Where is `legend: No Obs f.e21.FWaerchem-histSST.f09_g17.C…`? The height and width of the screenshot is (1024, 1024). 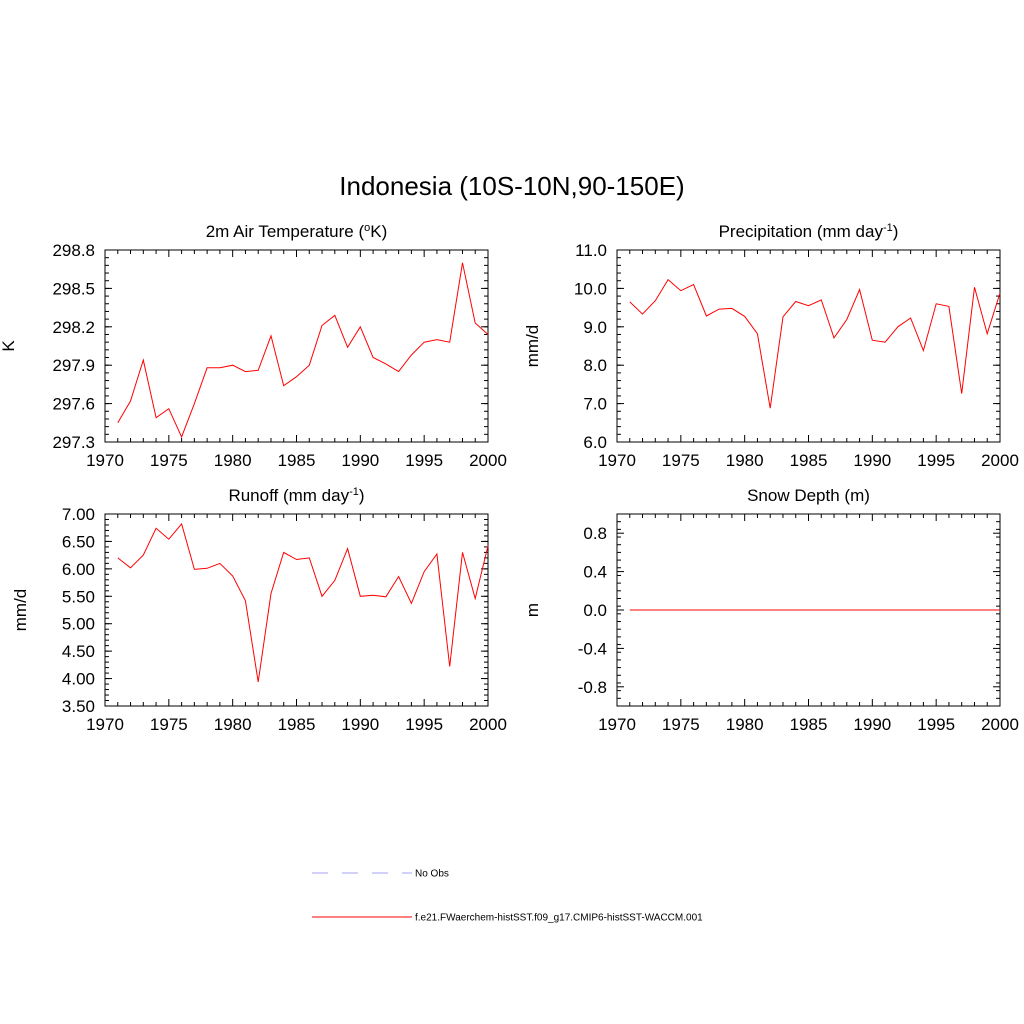
legend: No Obs f.e21.FWaerchem-histSST.f09_g17.C… is located at coordinates (507, 896).